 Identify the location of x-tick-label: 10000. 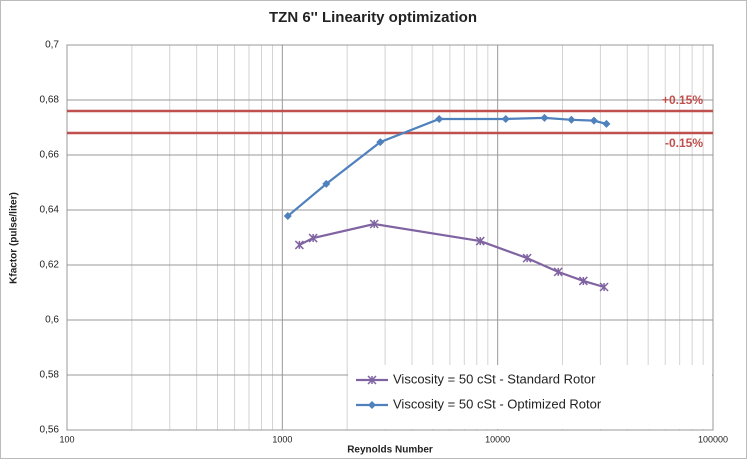
(497, 439).